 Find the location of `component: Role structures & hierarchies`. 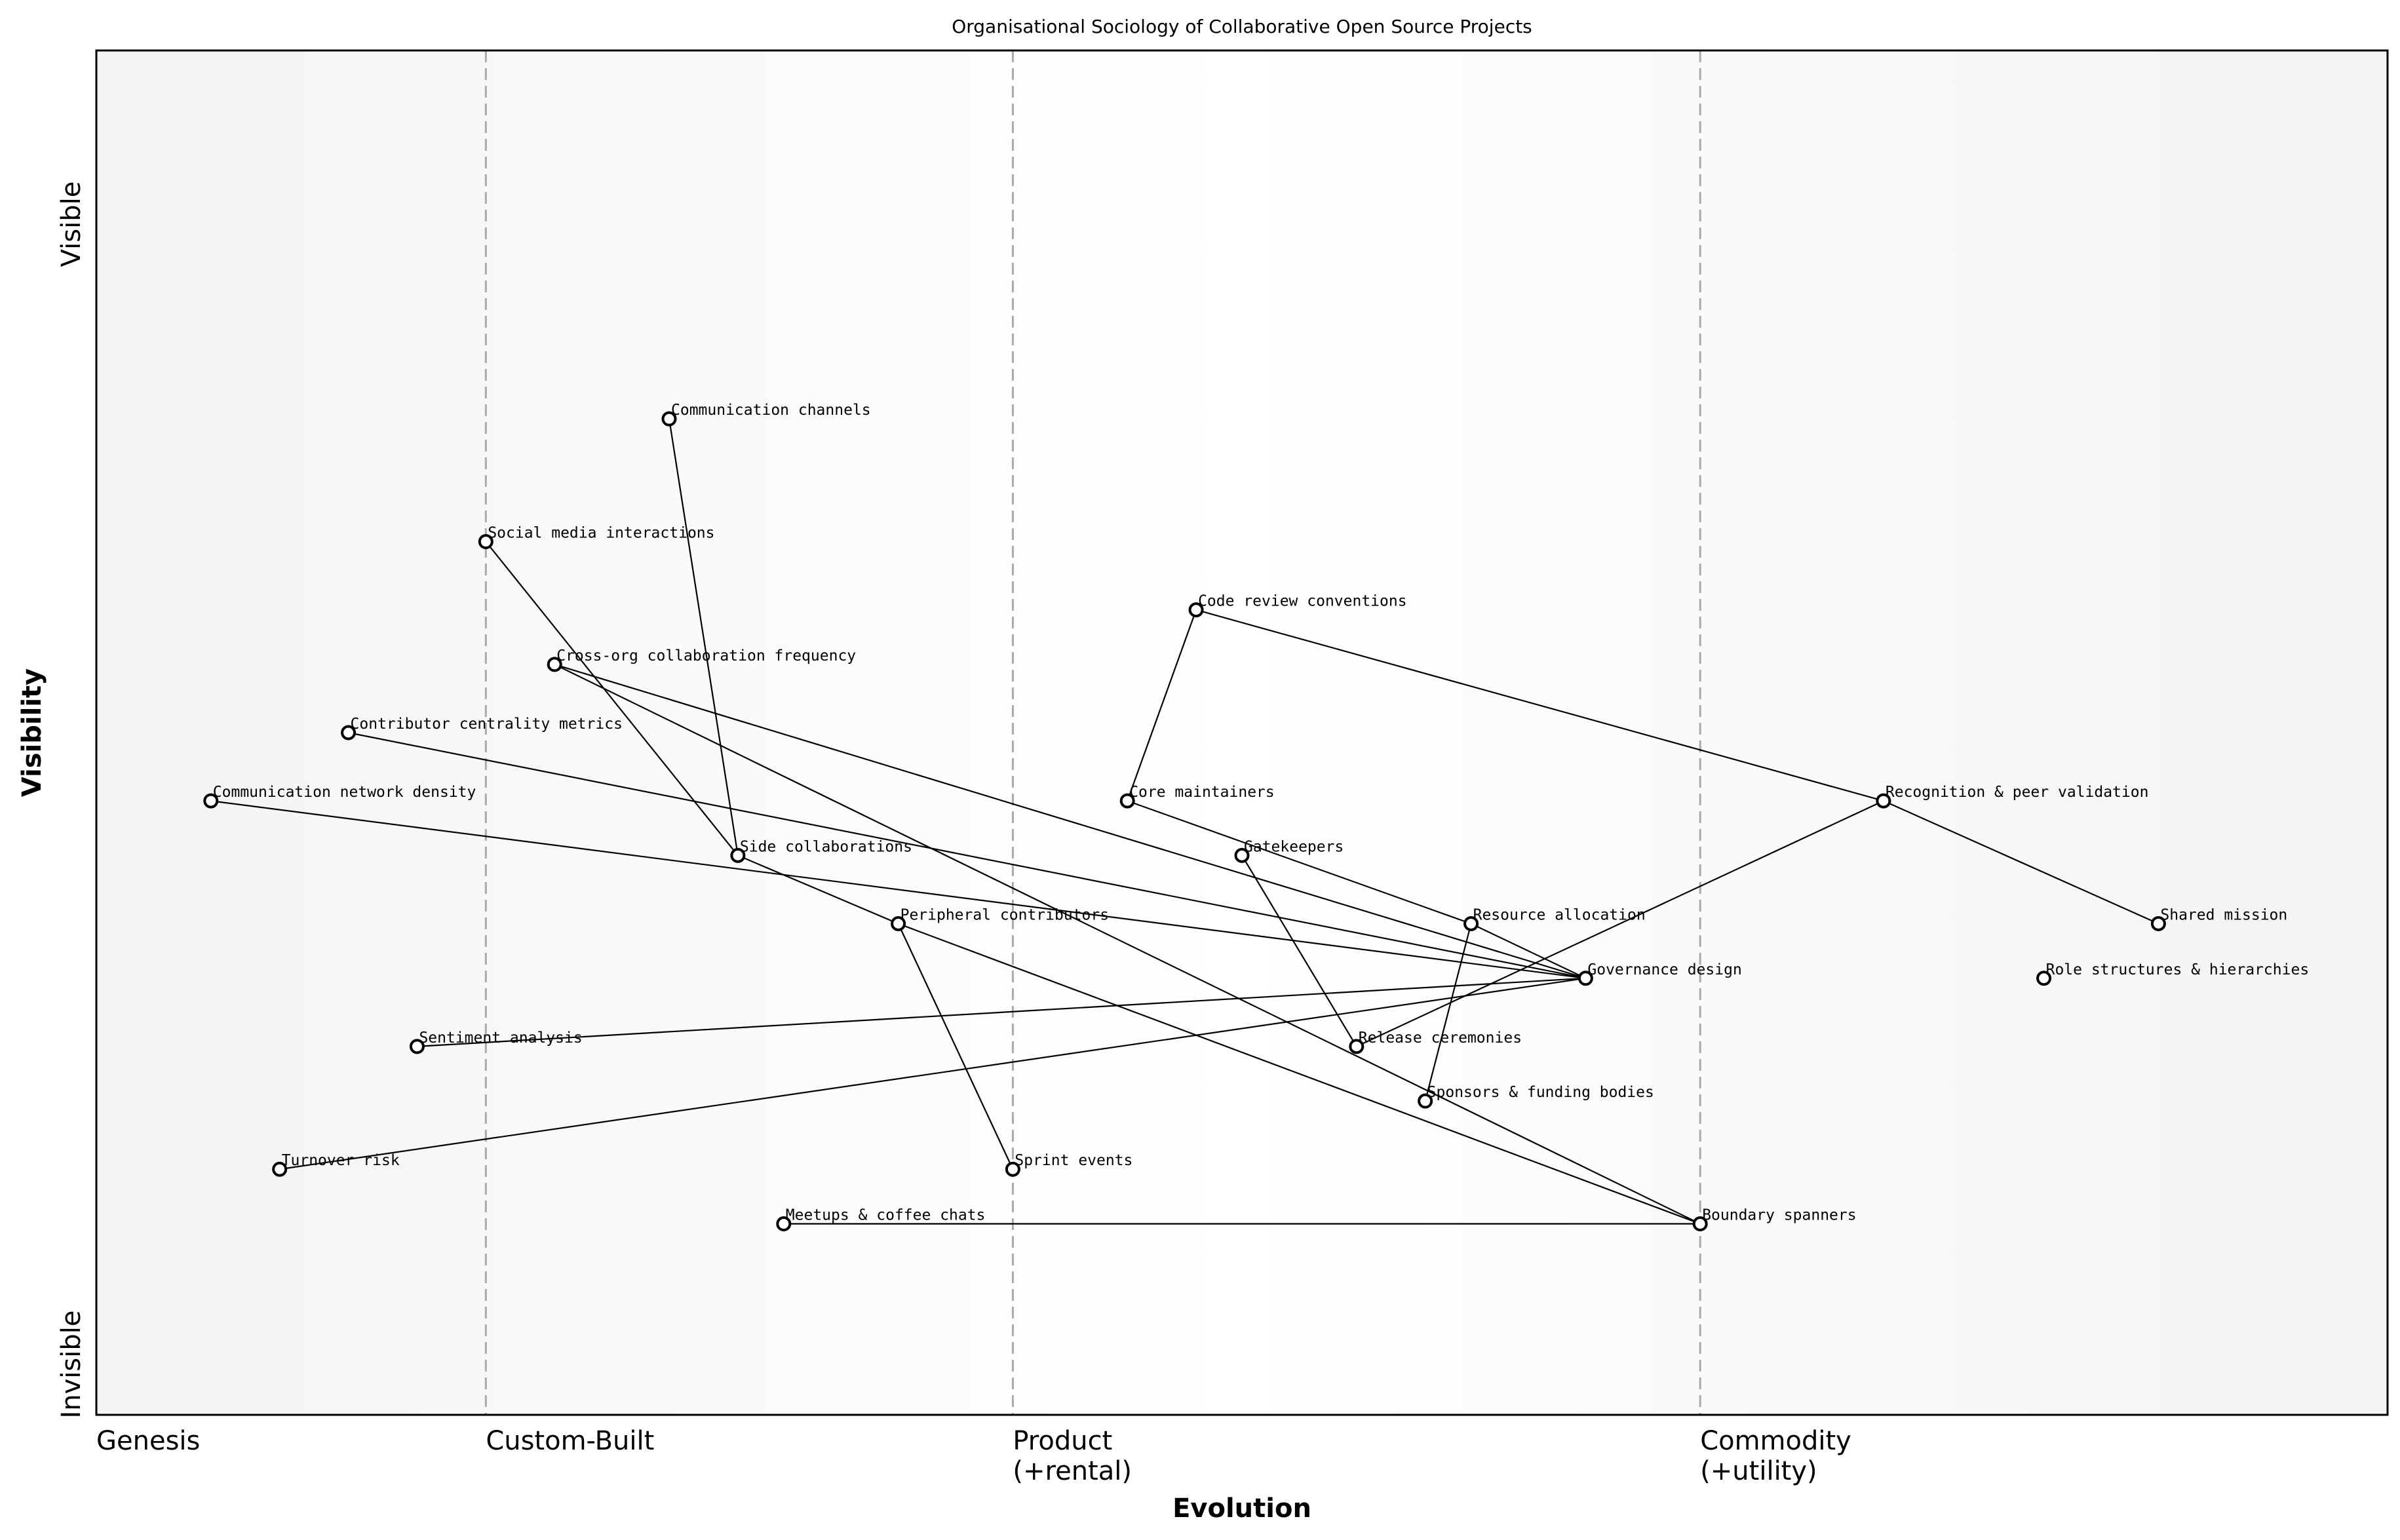

component: Role structures & hierarchies is located at coordinates (2173, 973).